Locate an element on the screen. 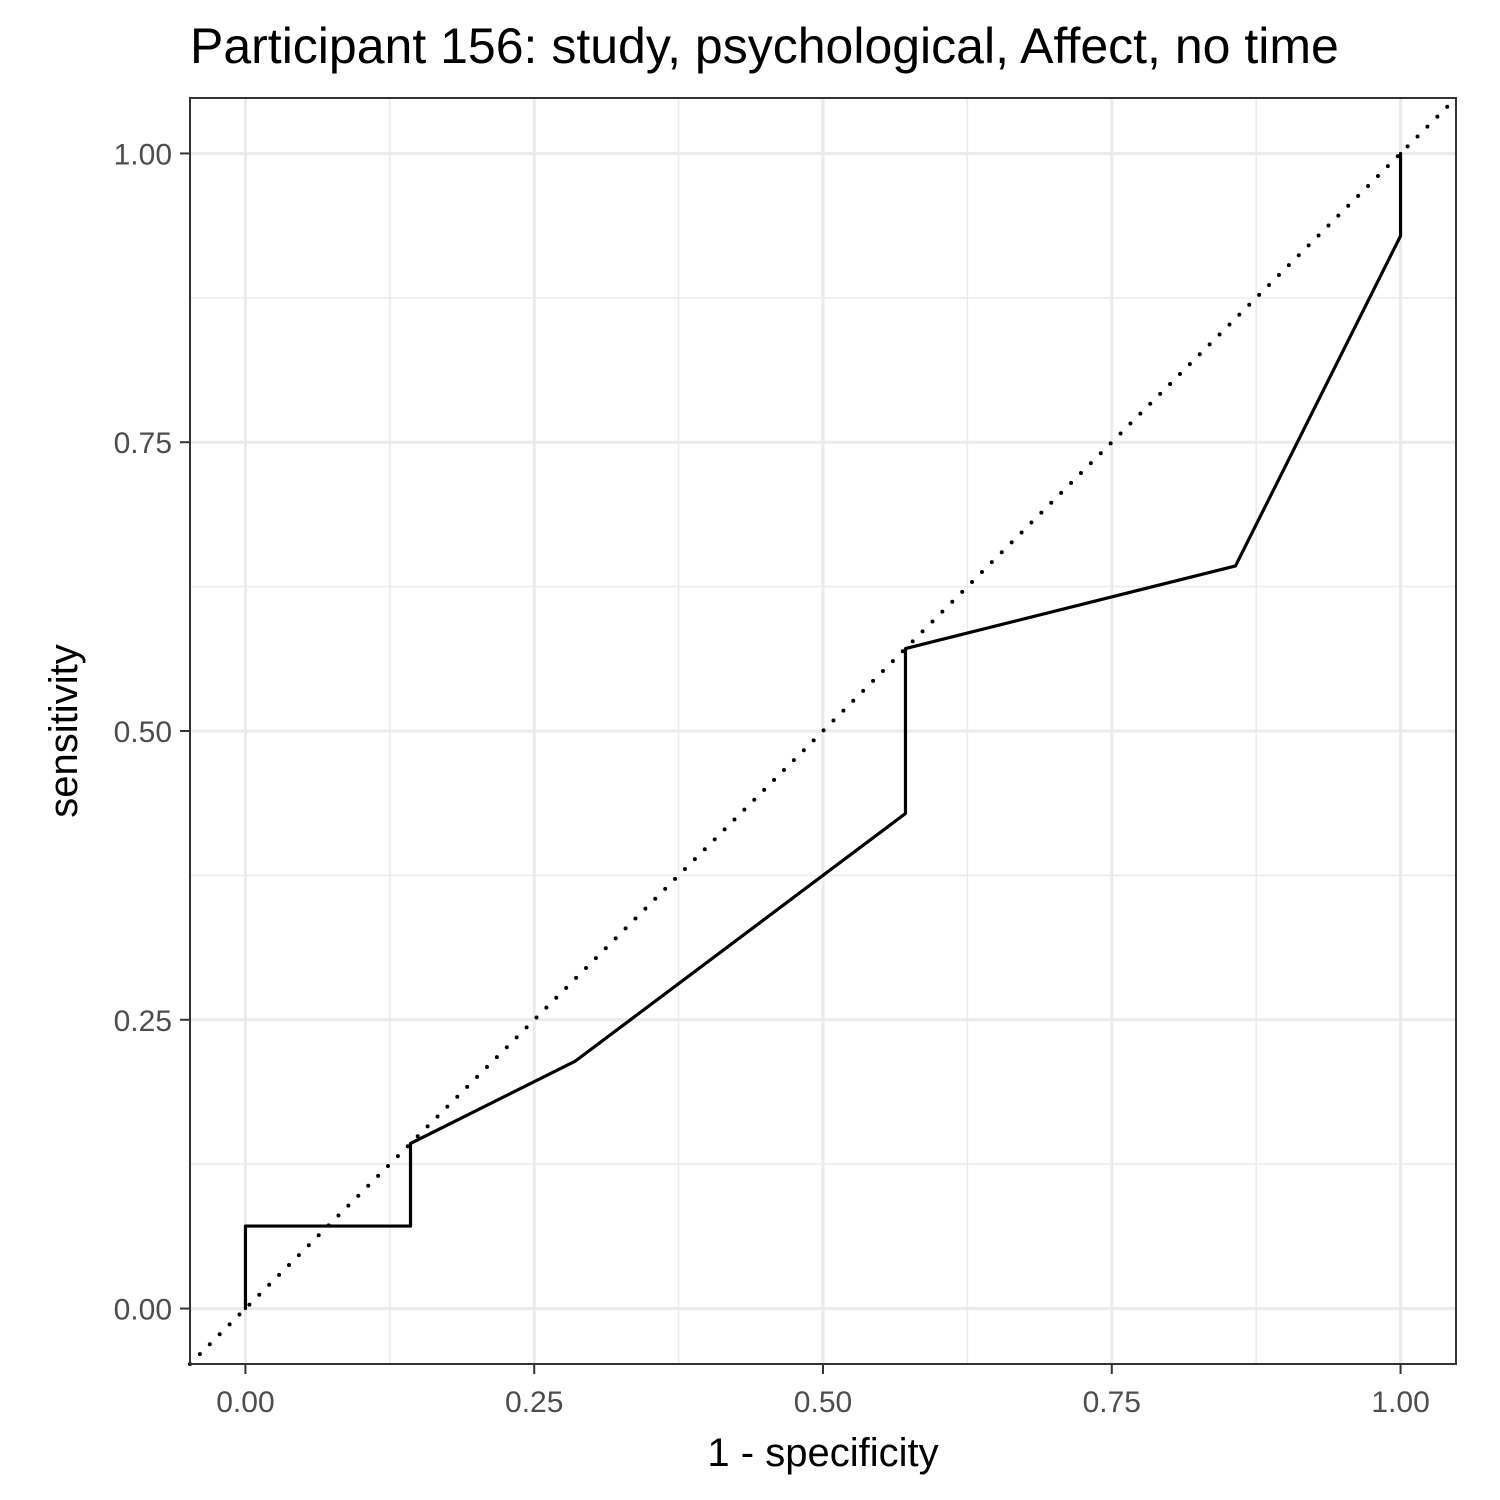 This screenshot has width=1500, height=1500. y-tick-label: 1.00 is located at coordinates (143, 154).